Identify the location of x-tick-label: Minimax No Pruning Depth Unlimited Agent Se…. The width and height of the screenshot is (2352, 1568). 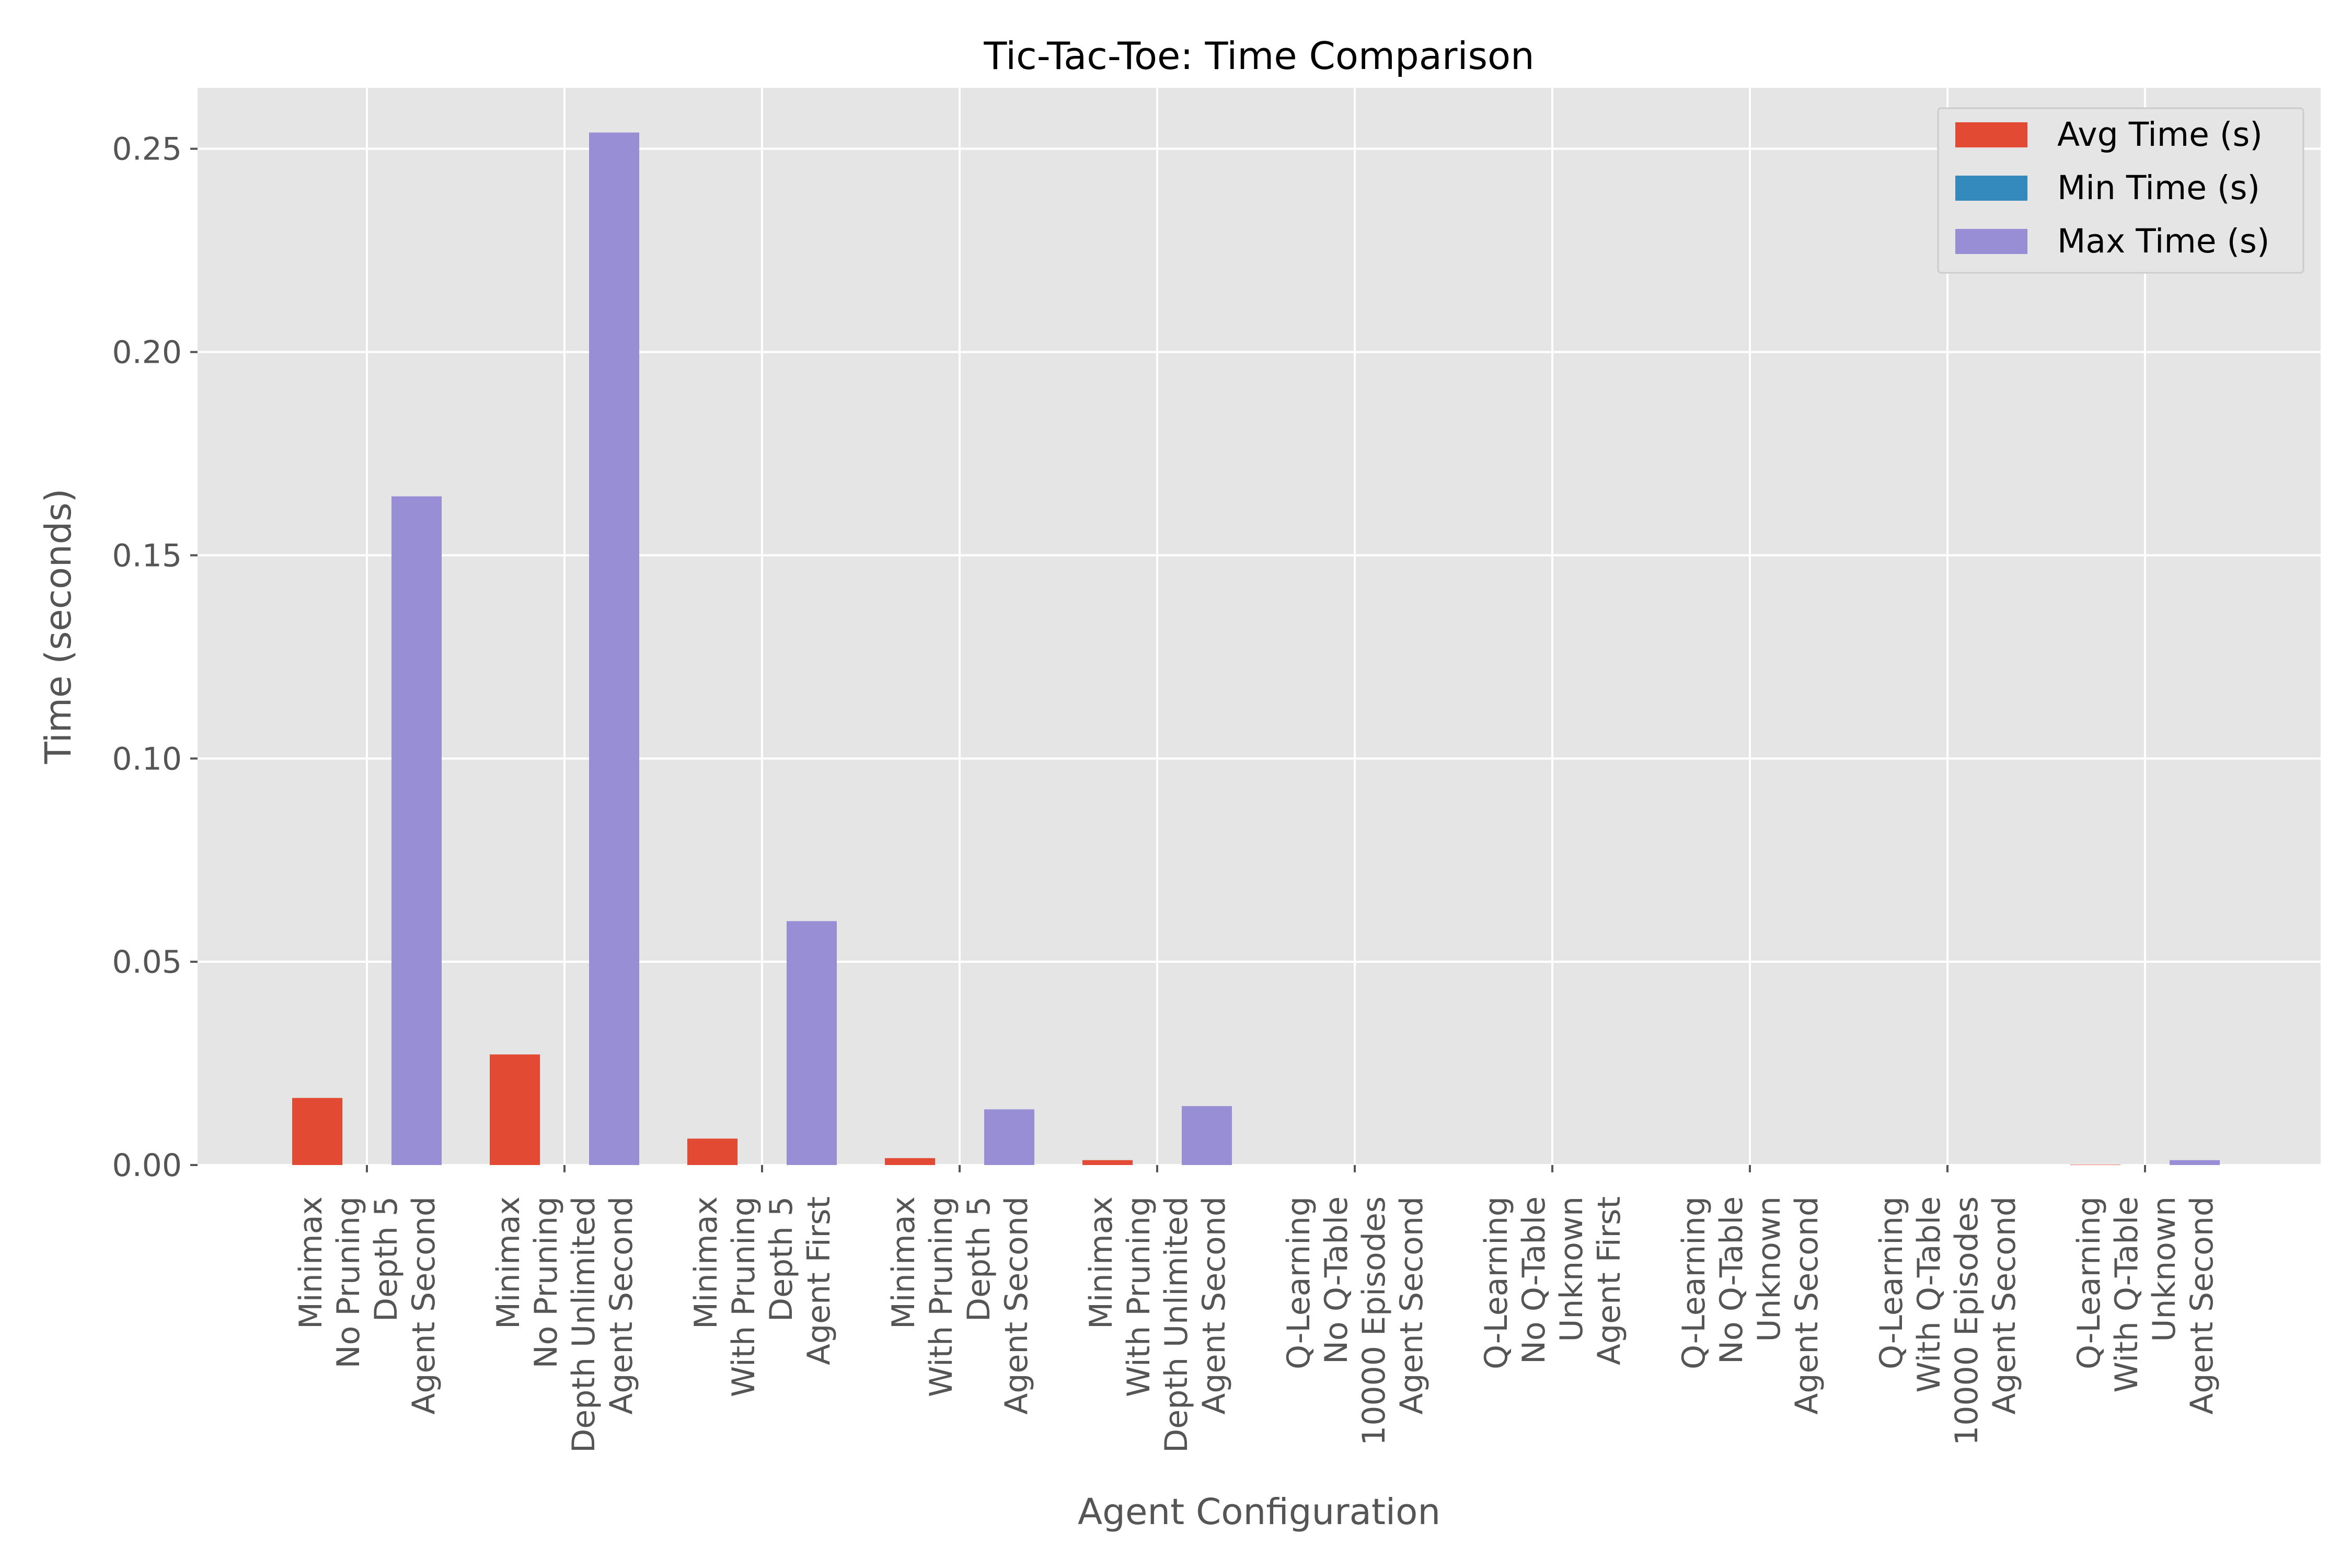
(565, 1324).